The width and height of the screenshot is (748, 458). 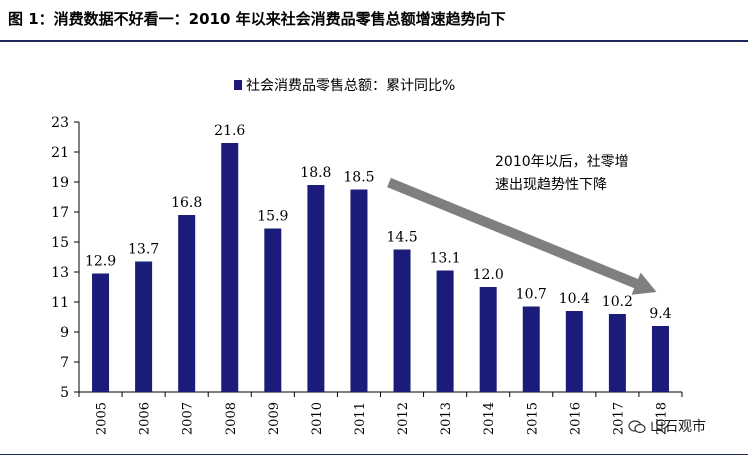 What do you see at coordinates (64, 333) in the screenshot?
I see `y-tick-label: 9` at bounding box center [64, 333].